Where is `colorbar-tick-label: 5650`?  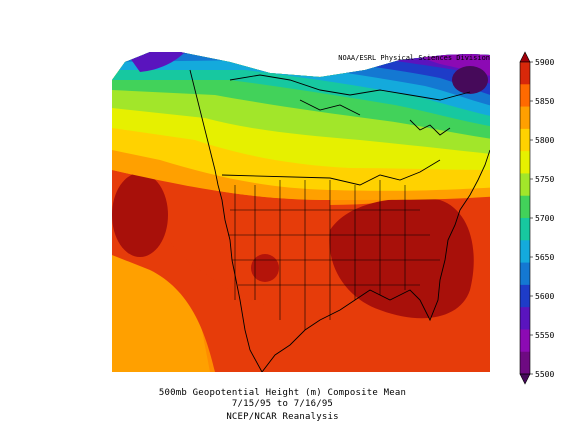
colorbar-tick-label: 5650 is located at coordinates (544, 257).